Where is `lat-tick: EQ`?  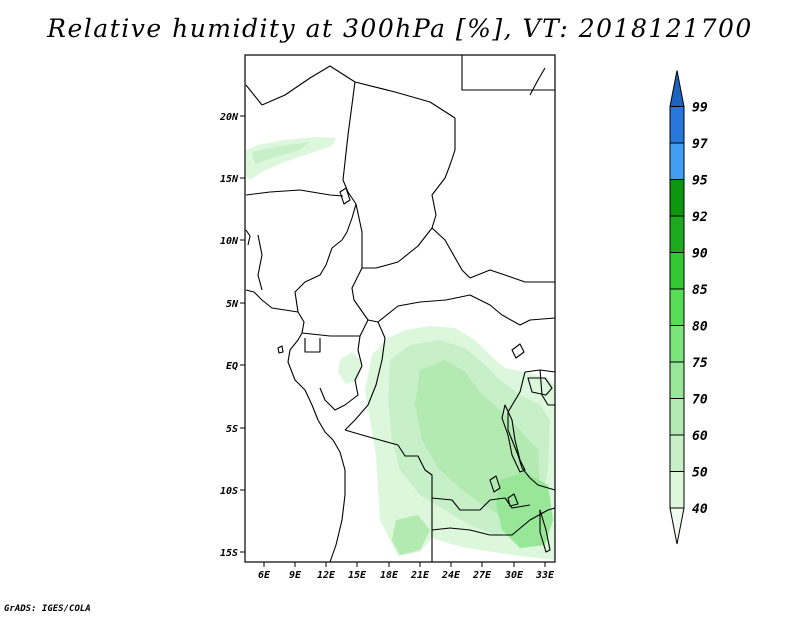
lat-tick: EQ is located at coordinates (235, 366).